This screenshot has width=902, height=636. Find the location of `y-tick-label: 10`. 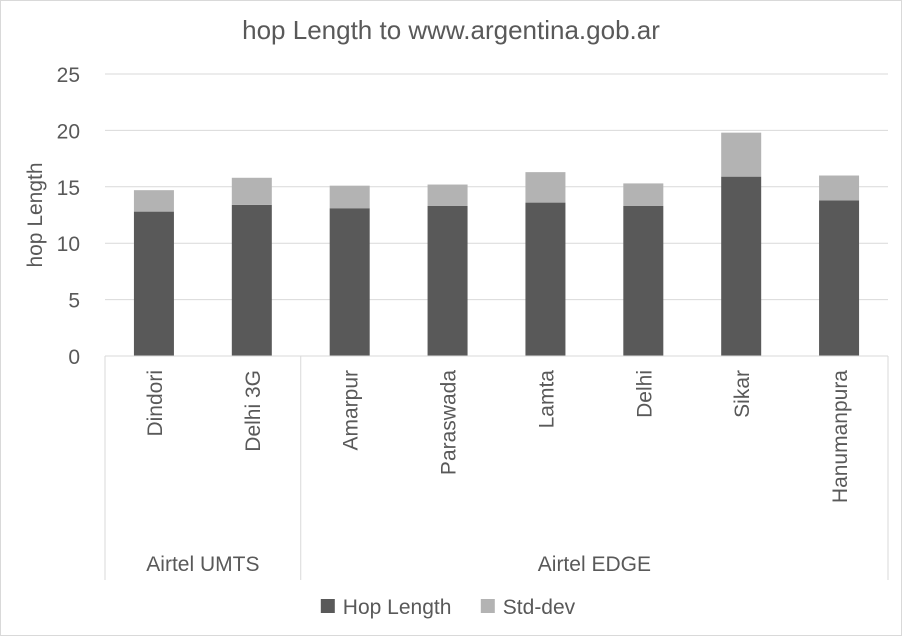

y-tick-label: 10 is located at coordinates (68, 244).